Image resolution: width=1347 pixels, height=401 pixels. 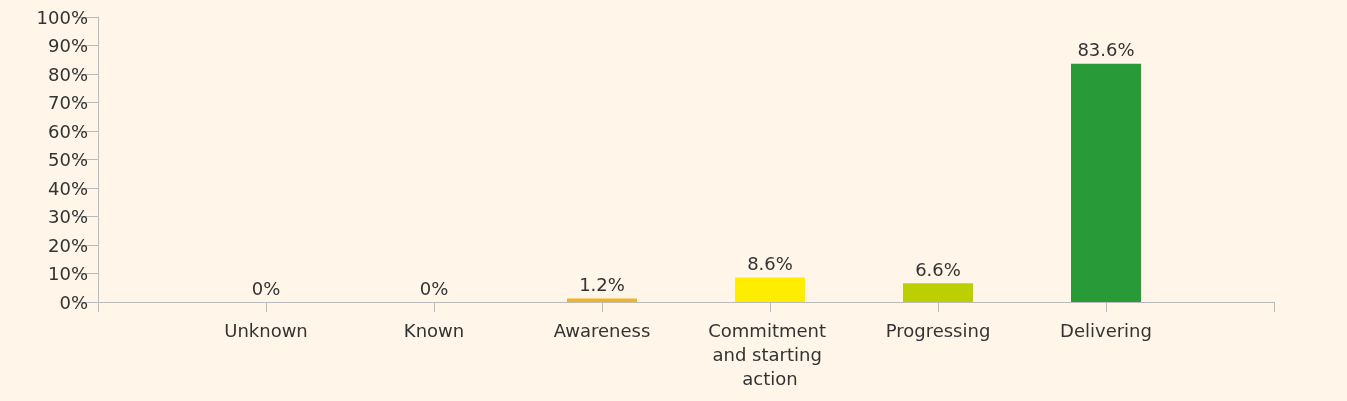 What do you see at coordinates (770, 263) in the screenshot?
I see `data-label: 8.6%` at bounding box center [770, 263].